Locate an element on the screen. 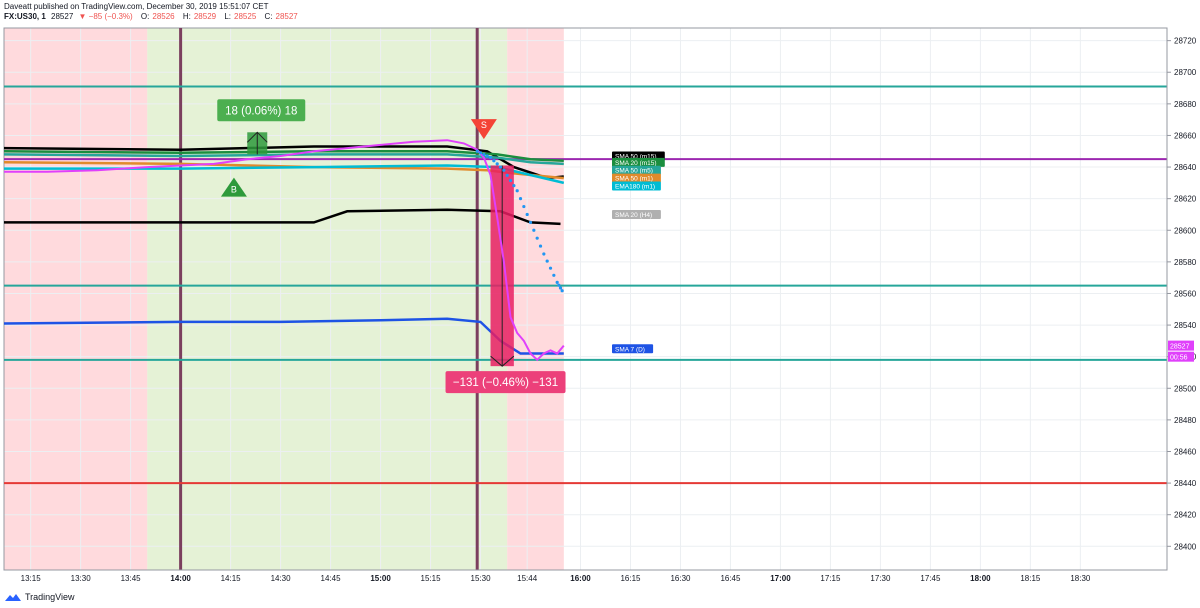 The image size is (1200, 608). sell-pnl-label: −131 (−0.46%) −131 is located at coordinates (505, 383).